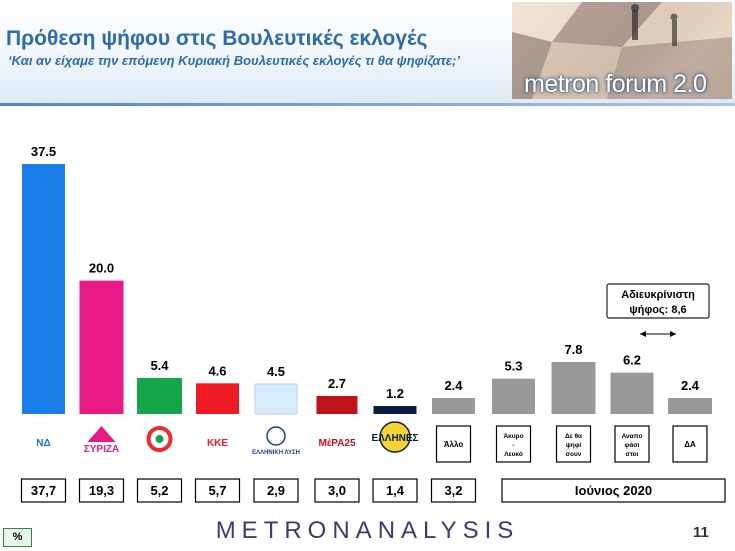 The height and width of the screenshot is (551, 735). Describe the element at coordinates (276, 371) in the screenshot. I see `bar-value-label-4: 4.5` at that location.